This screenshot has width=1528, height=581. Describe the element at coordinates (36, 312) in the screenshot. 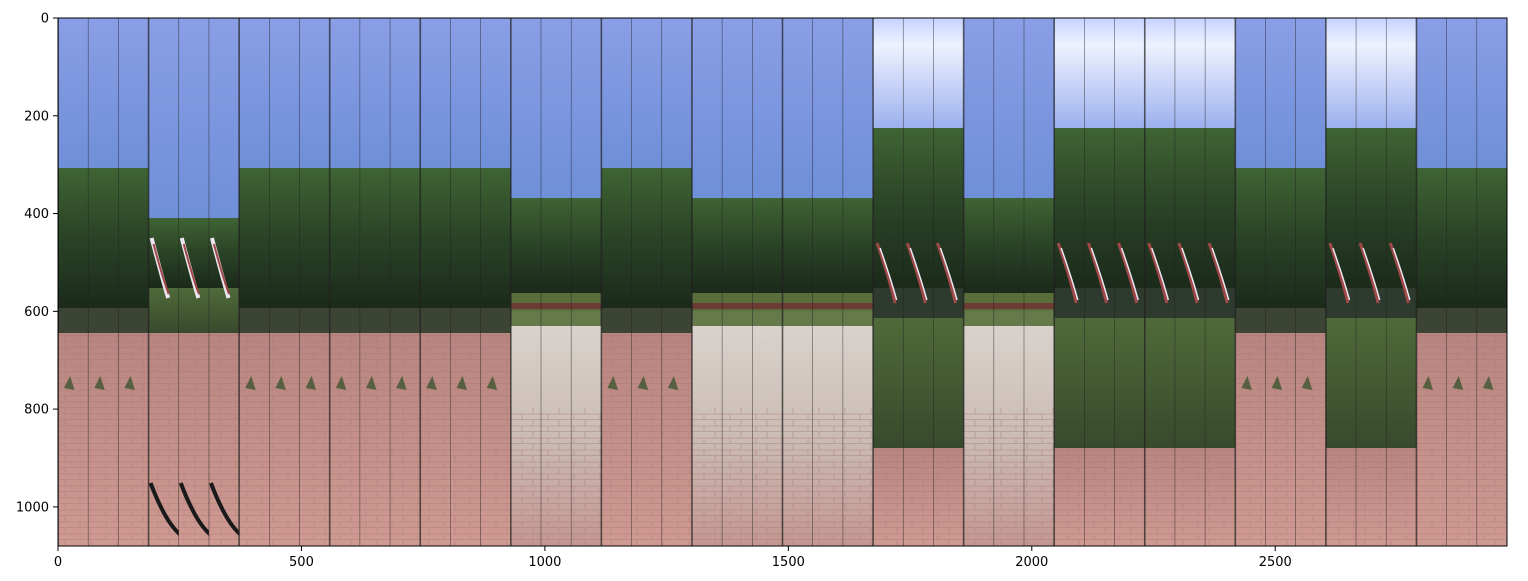

I see `y-tick-label: 600` at that location.